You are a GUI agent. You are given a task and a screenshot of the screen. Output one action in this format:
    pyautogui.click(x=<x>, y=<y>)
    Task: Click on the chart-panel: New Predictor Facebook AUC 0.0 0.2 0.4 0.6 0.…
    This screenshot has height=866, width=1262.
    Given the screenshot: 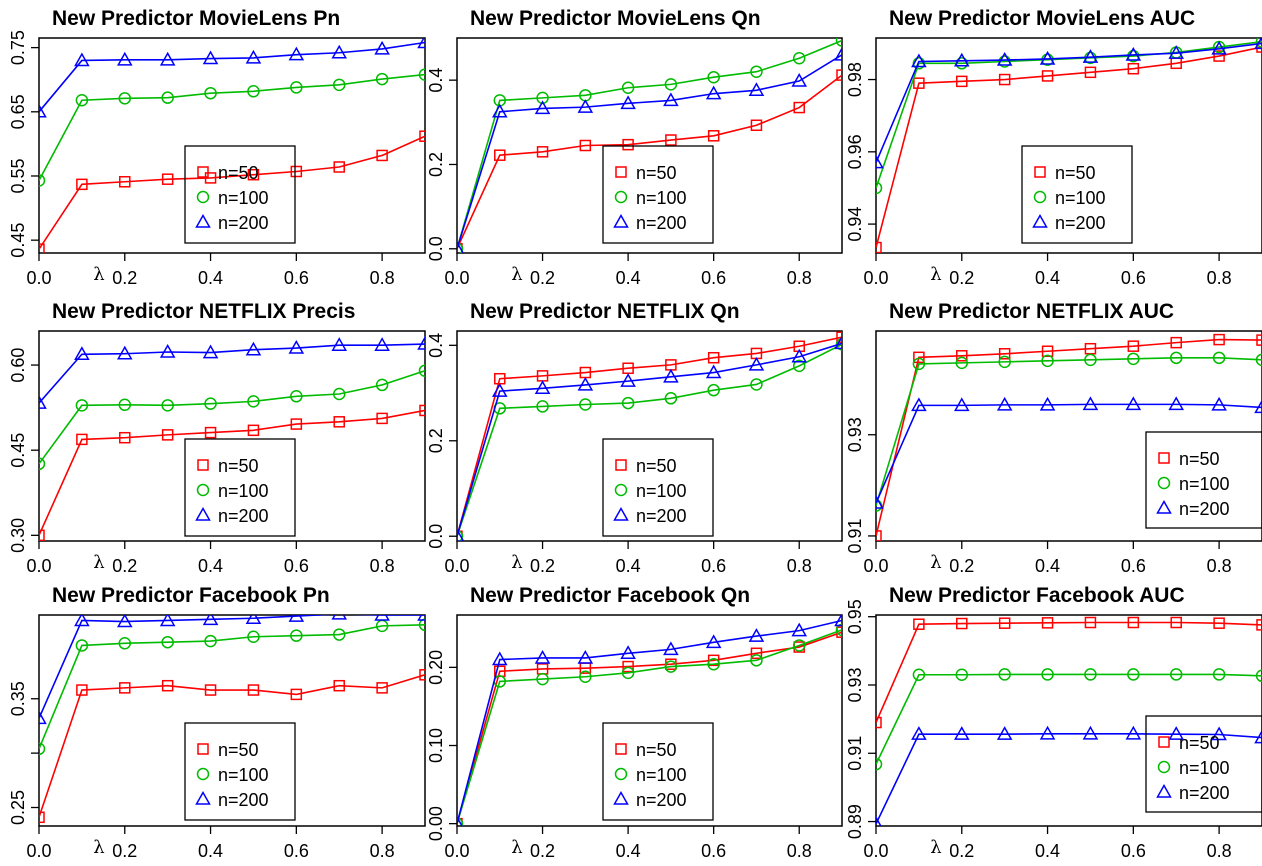 What is the action you would take?
    pyautogui.click(x=1053, y=722)
    